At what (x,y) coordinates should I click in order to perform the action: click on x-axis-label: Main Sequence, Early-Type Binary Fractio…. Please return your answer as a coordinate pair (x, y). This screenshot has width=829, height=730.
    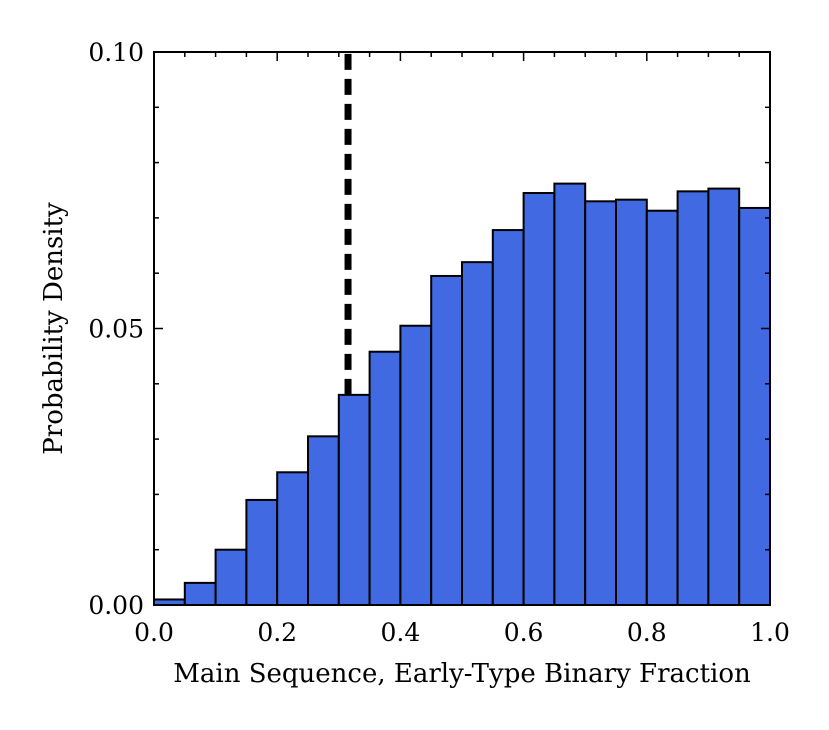
    Looking at the image, I should click on (462, 674).